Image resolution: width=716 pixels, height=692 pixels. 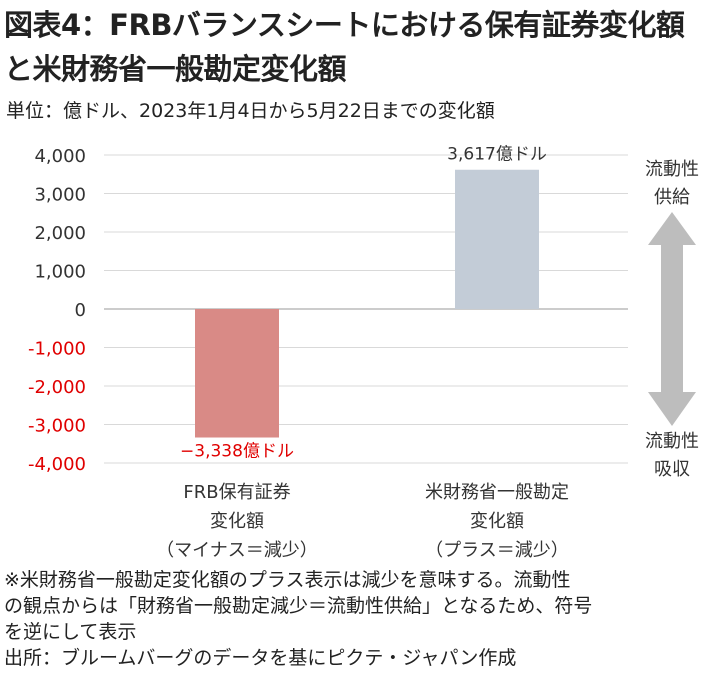 What do you see at coordinates (298, 606) in the screenshot?
I see `footnote-line2: の観点からは「財務省一般勘定減少＝流動性供給」となるため、符号` at bounding box center [298, 606].